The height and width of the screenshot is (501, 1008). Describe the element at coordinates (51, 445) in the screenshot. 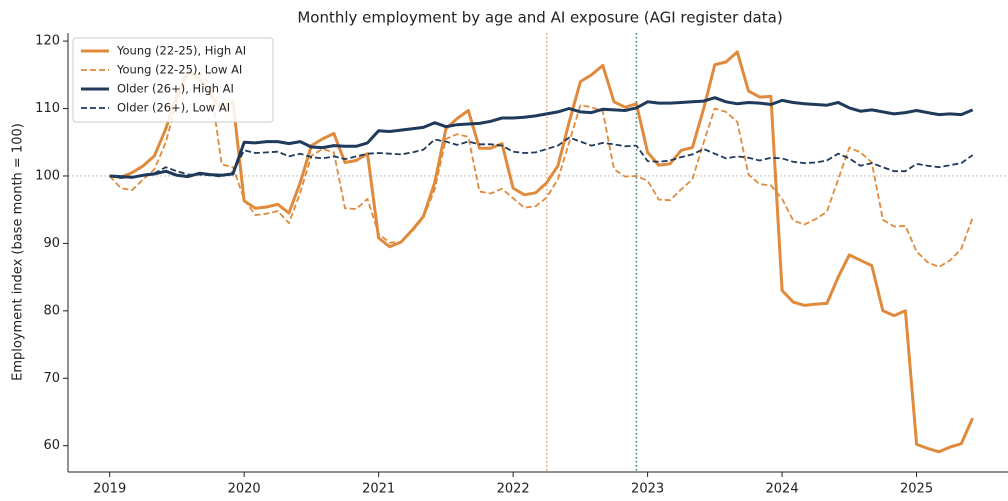

I see `y-tick-label: 60` at that location.